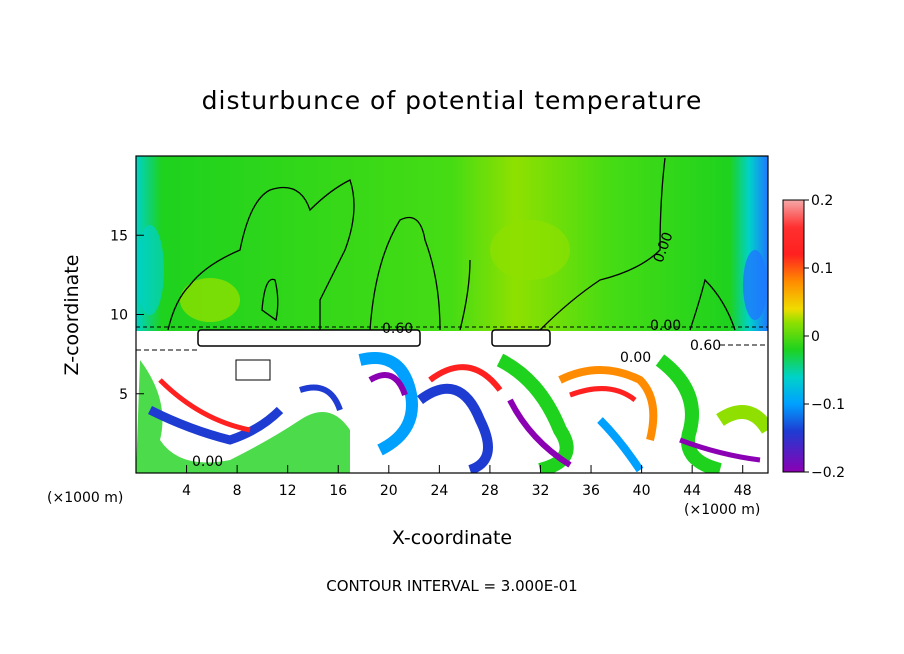  I want to click on x-unit-label: (×1000 m), so click(722, 510).